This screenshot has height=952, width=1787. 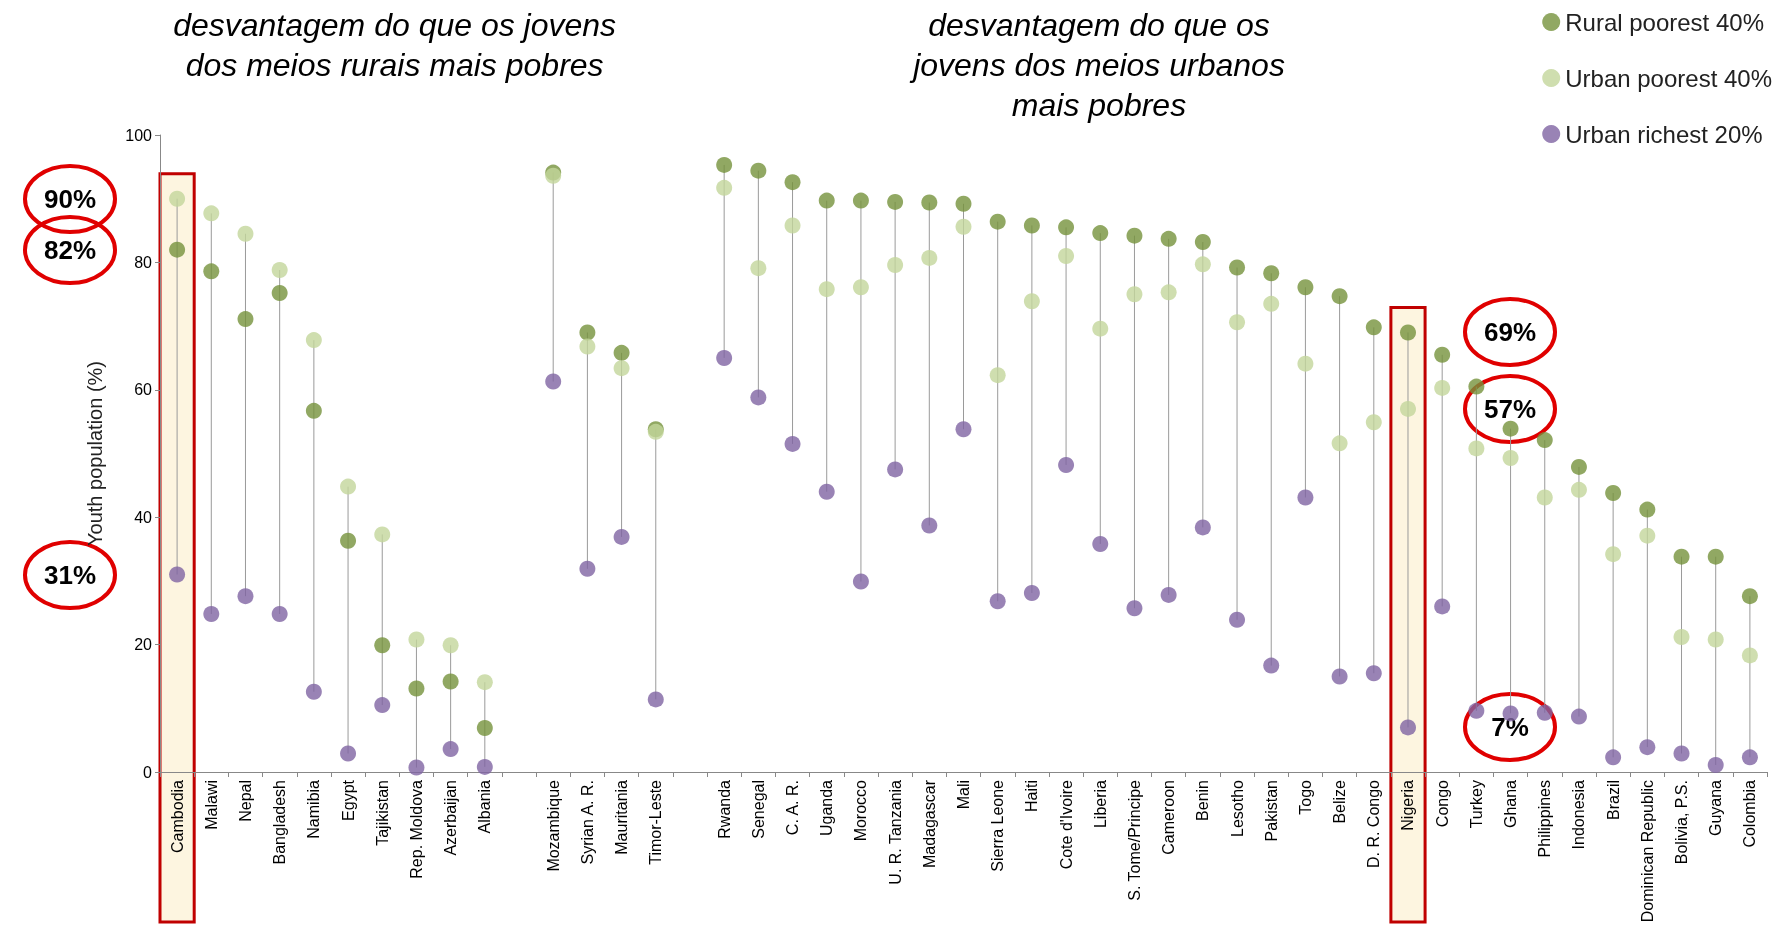 What do you see at coordinates (1579, 814) in the screenshot?
I see `x-tick-label: Indonesia` at bounding box center [1579, 814].